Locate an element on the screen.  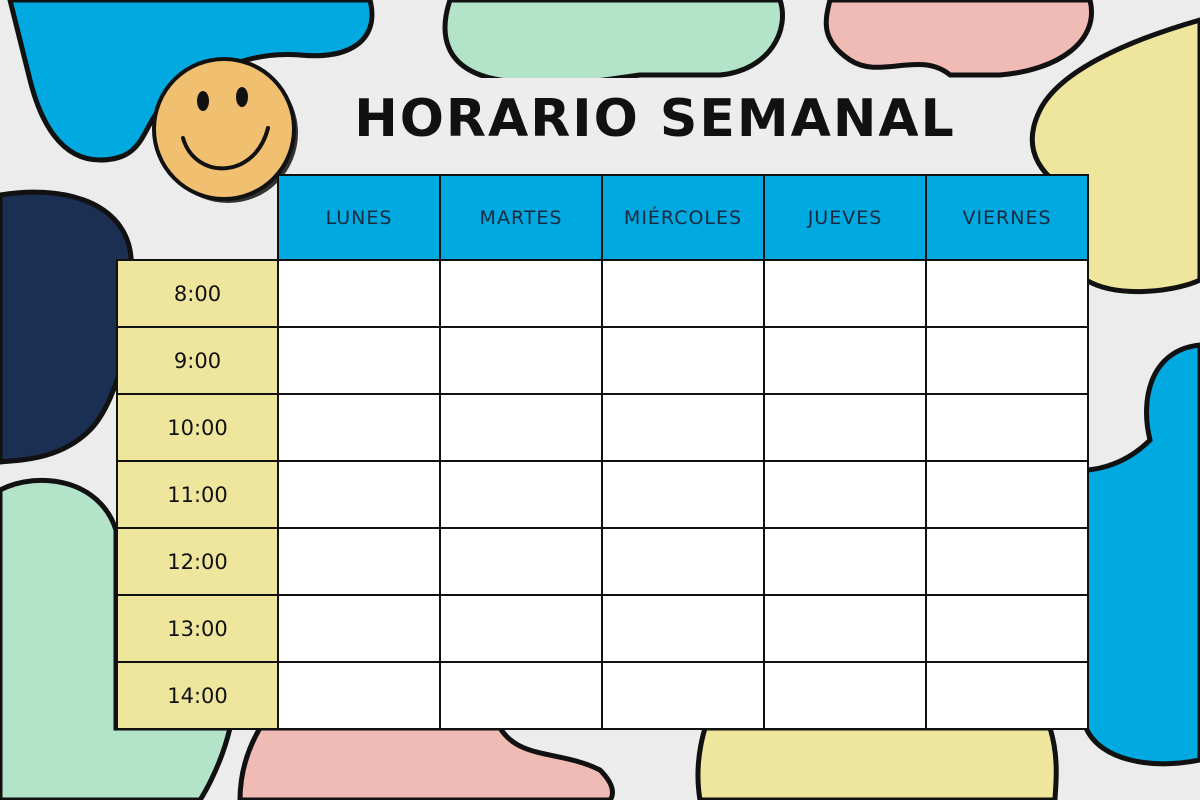
smiley-face-icon is located at coordinates (225, 130).